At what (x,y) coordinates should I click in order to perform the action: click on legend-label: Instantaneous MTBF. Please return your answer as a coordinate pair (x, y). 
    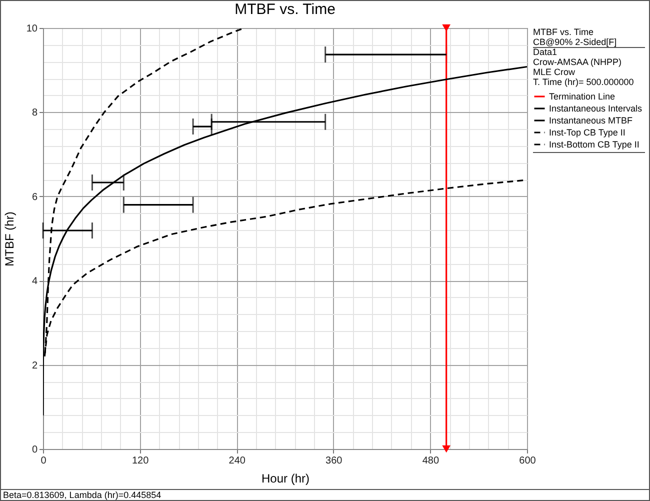
    Looking at the image, I should click on (591, 121).